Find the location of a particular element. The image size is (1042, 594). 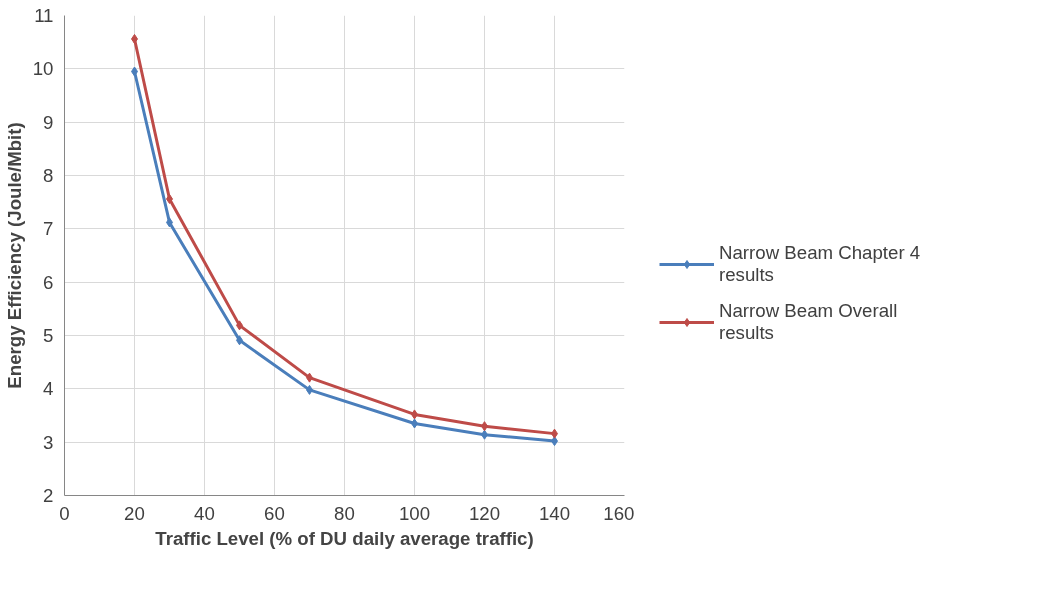

y-tick-label: 3 is located at coordinates (48, 442).